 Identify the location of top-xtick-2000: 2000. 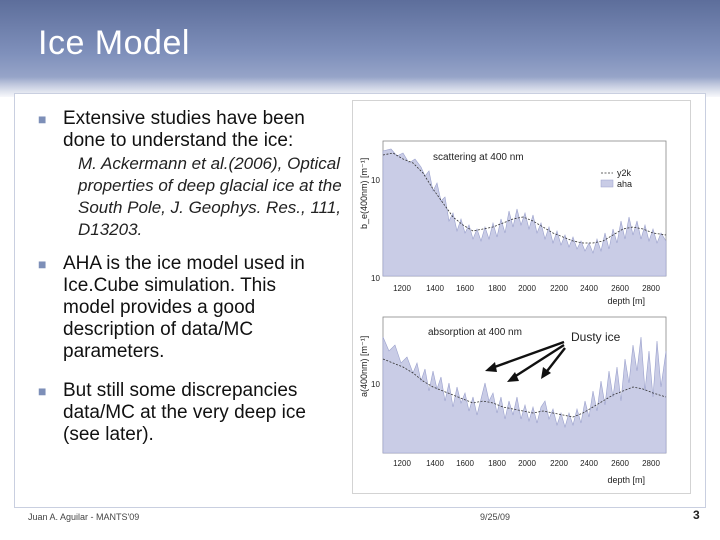
(527, 288).